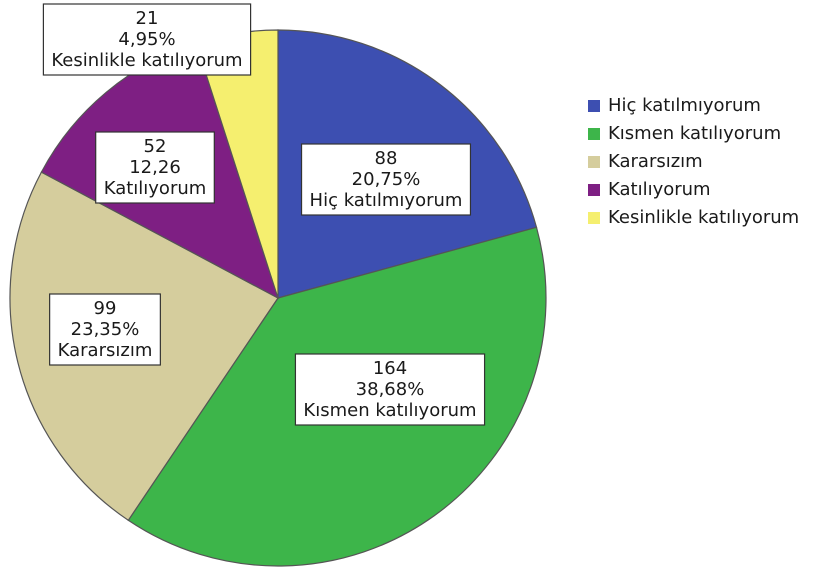 The image size is (829, 572). I want to click on label-category: Kesinlikle katılıyorum, so click(146, 60).